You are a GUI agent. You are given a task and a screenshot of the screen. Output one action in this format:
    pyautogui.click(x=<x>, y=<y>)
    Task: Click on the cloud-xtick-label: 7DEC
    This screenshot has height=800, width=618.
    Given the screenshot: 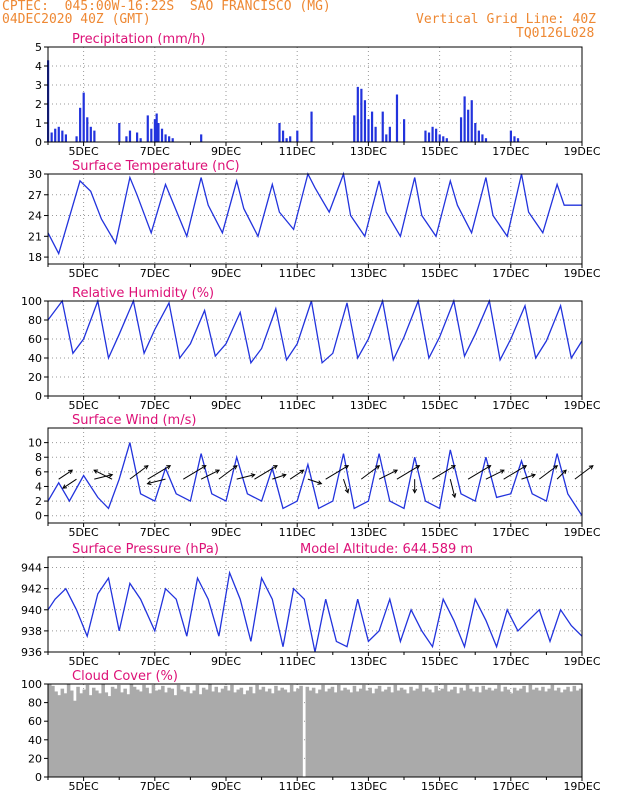 What is the action you would take?
    pyautogui.click(x=155, y=786)
    